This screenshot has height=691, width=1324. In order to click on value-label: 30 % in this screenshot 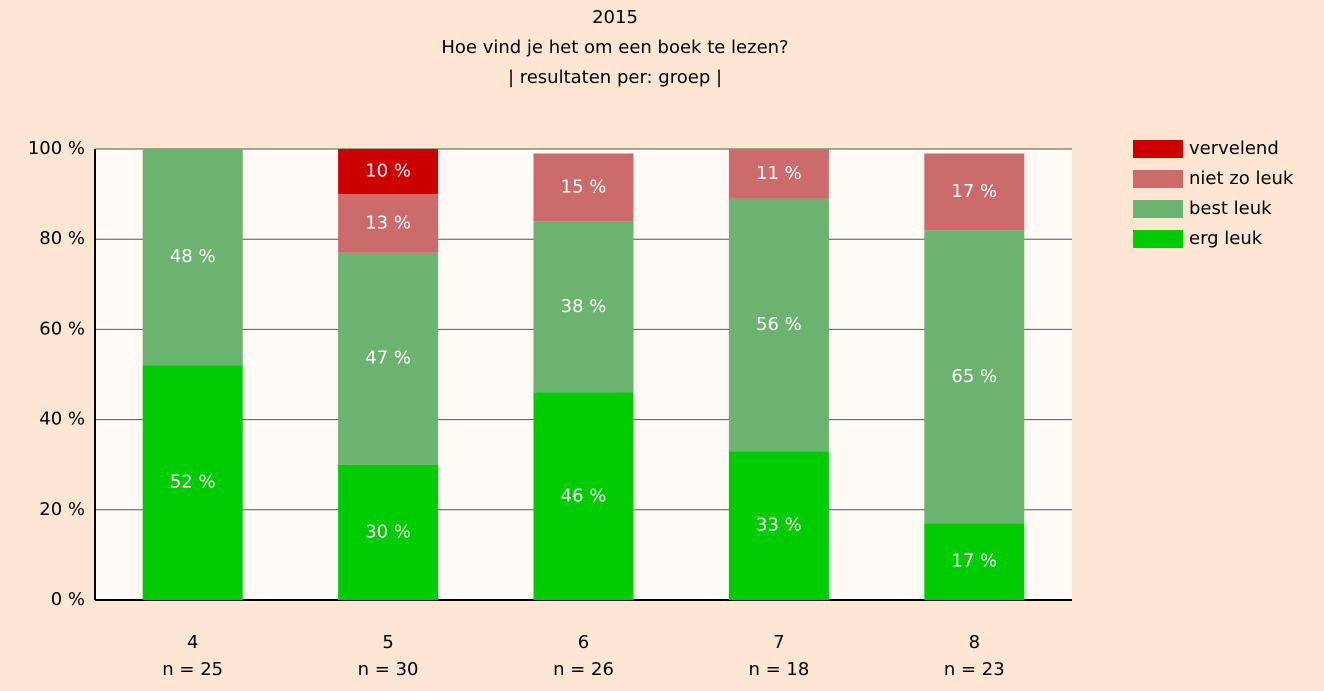, I will do `click(388, 531)`.